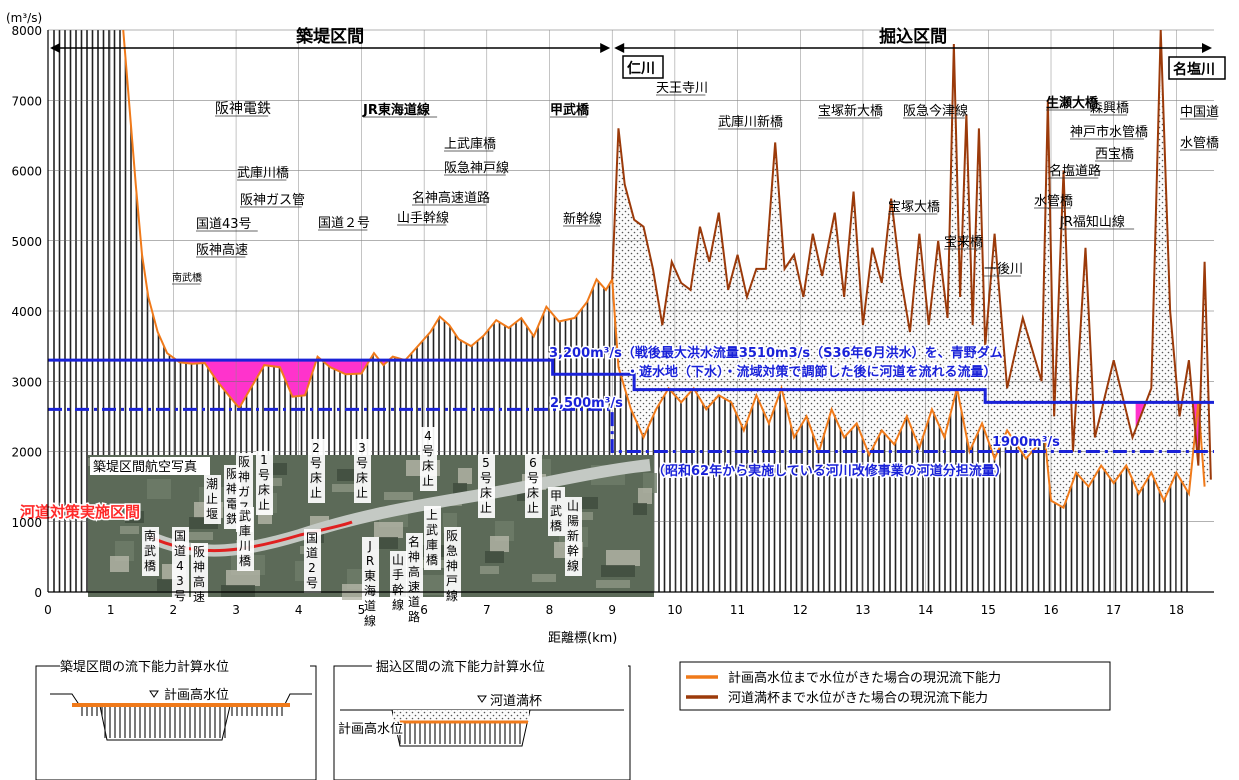  What do you see at coordinates (619, 48) in the screenshot?
I see `arrow-head` at bounding box center [619, 48].